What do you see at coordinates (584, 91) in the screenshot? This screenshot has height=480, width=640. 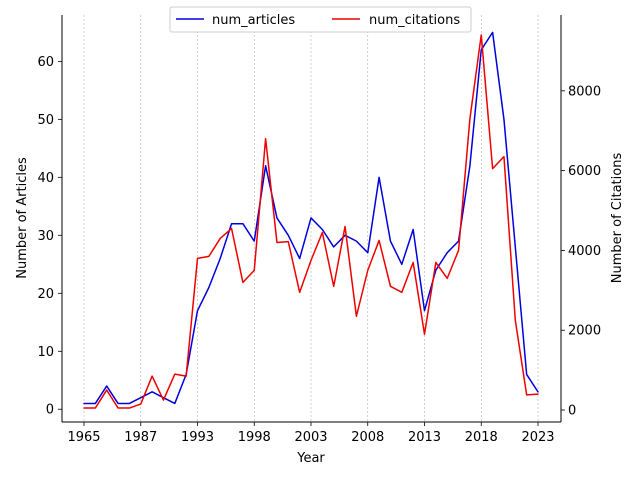 I see `y-right-tick-label: 8000` at bounding box center [584, 91].